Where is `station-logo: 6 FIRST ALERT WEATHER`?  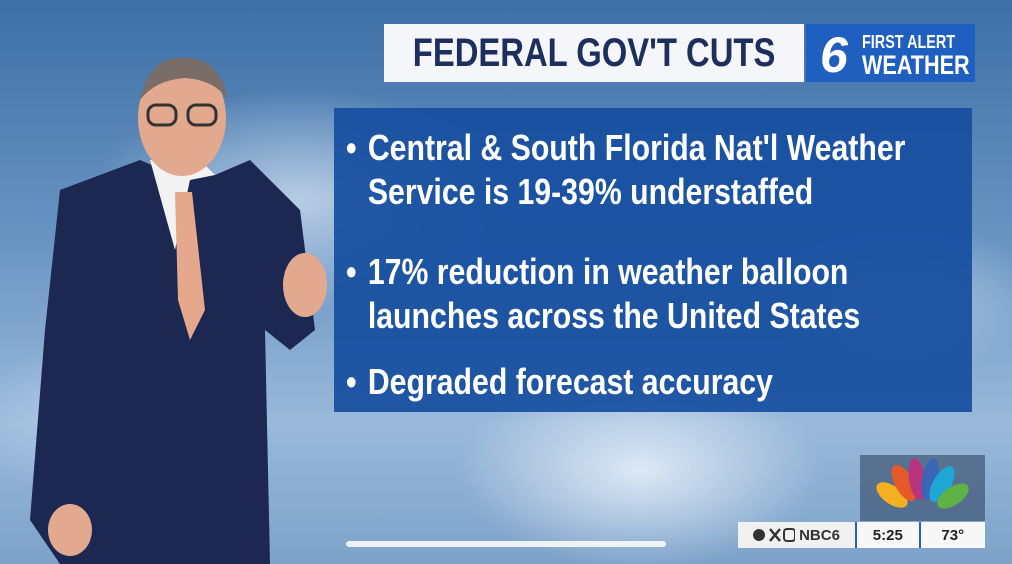
station-logo: 6 FIRST ALERT WEATHER is located at coordinates (890, 53).